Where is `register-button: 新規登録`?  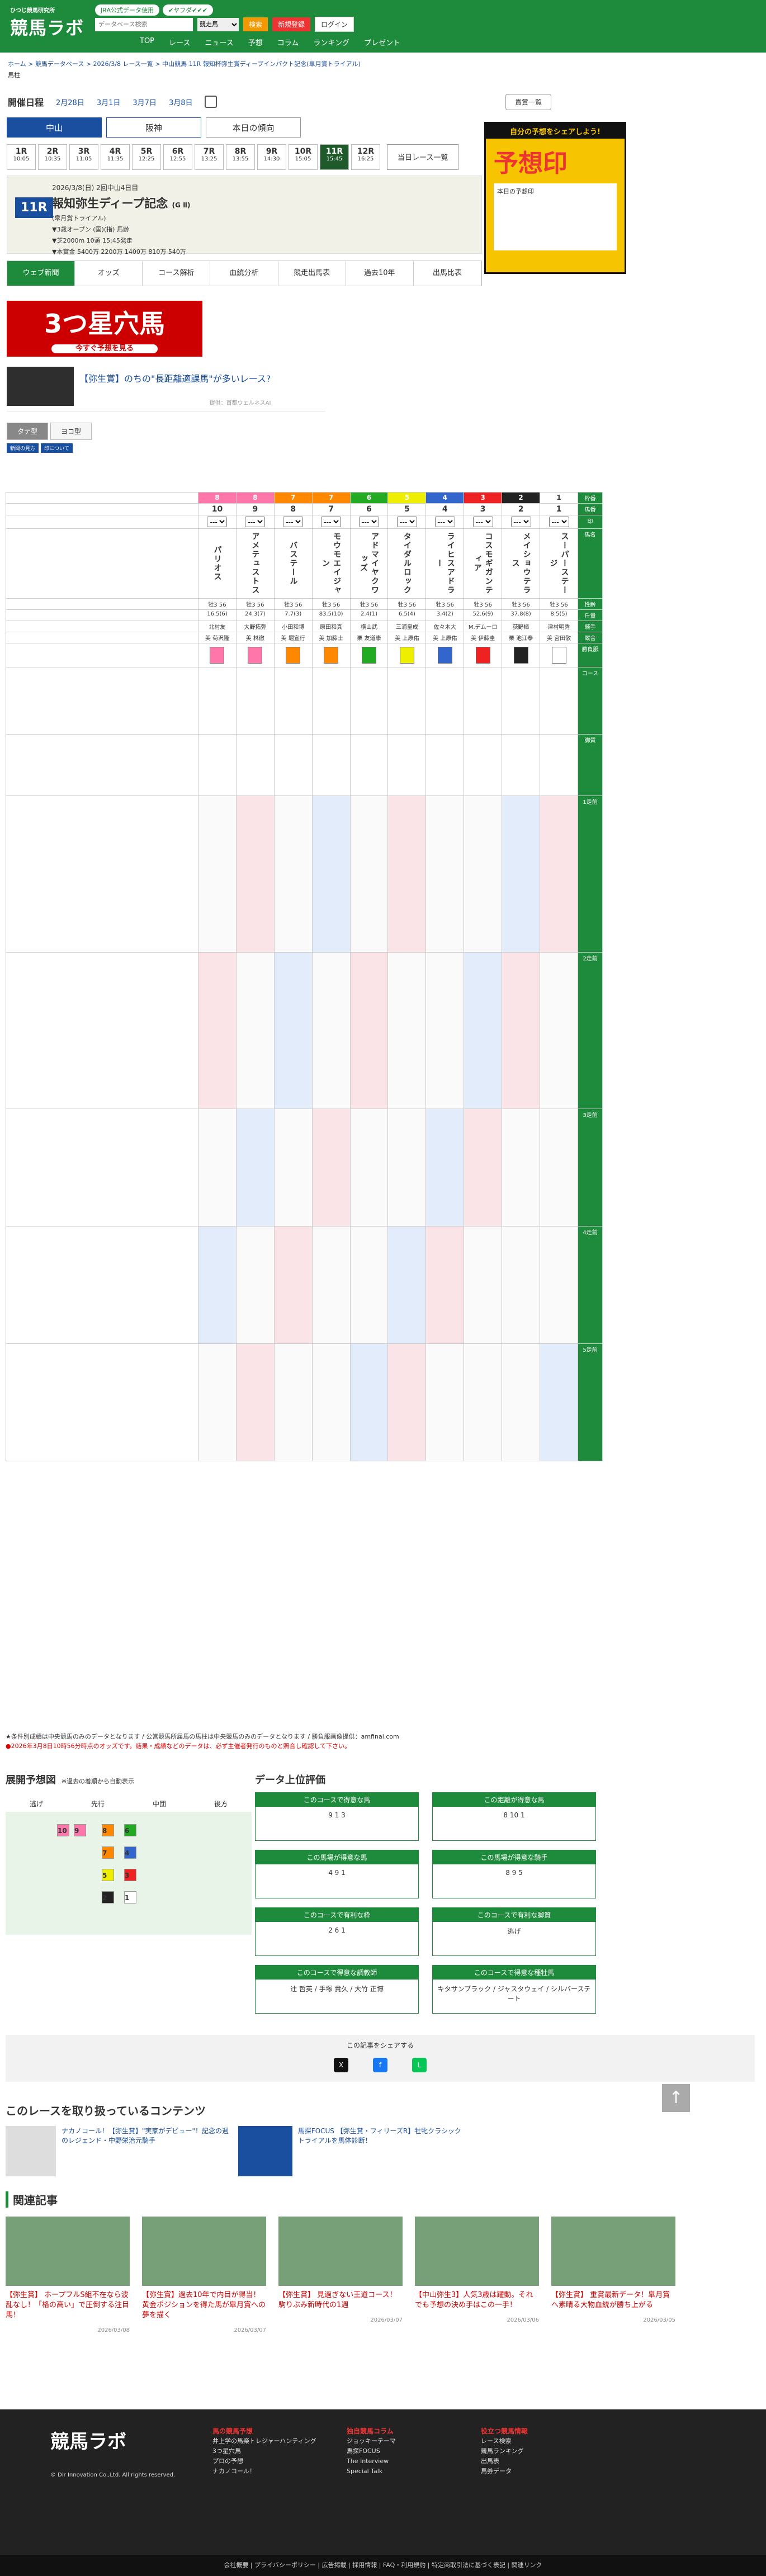 register-button: 新規登録 is located at coordinates (291, 24).